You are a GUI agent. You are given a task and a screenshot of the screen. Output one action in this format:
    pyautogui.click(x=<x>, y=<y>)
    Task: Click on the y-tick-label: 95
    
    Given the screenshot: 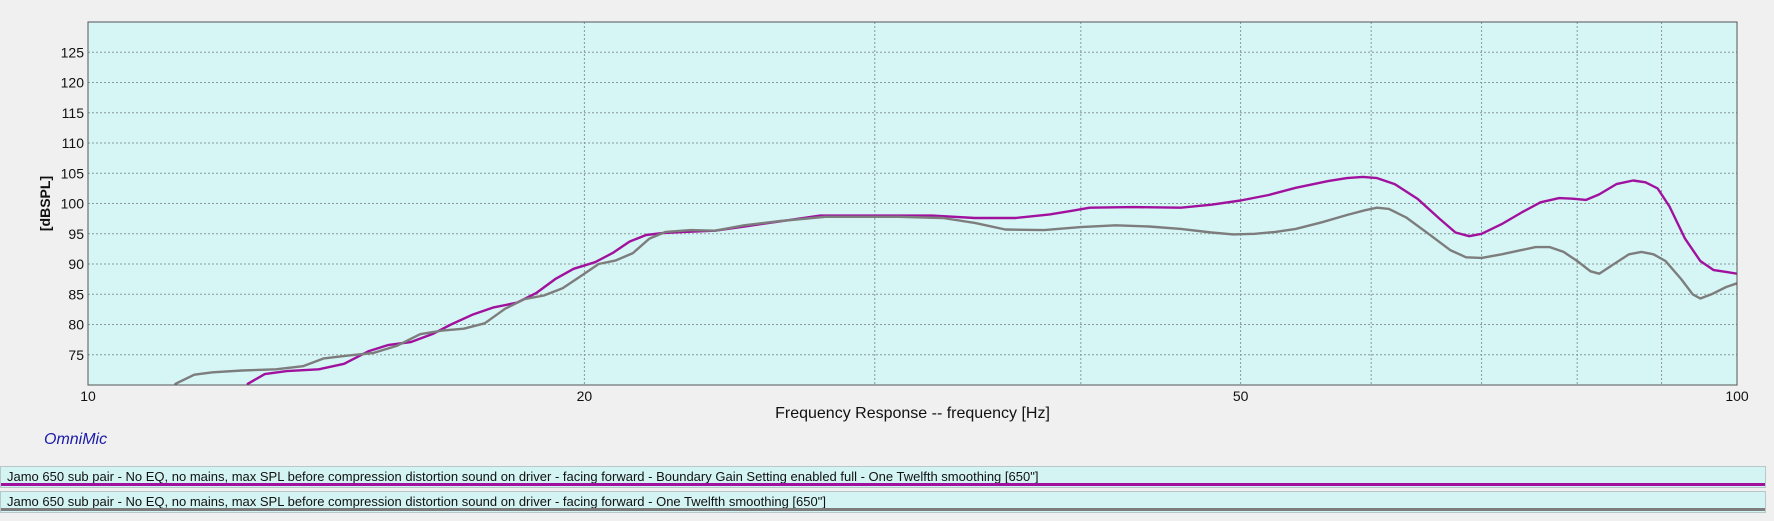 What is the action you would take?
    pyautogui.click(x=76, y=234)
    